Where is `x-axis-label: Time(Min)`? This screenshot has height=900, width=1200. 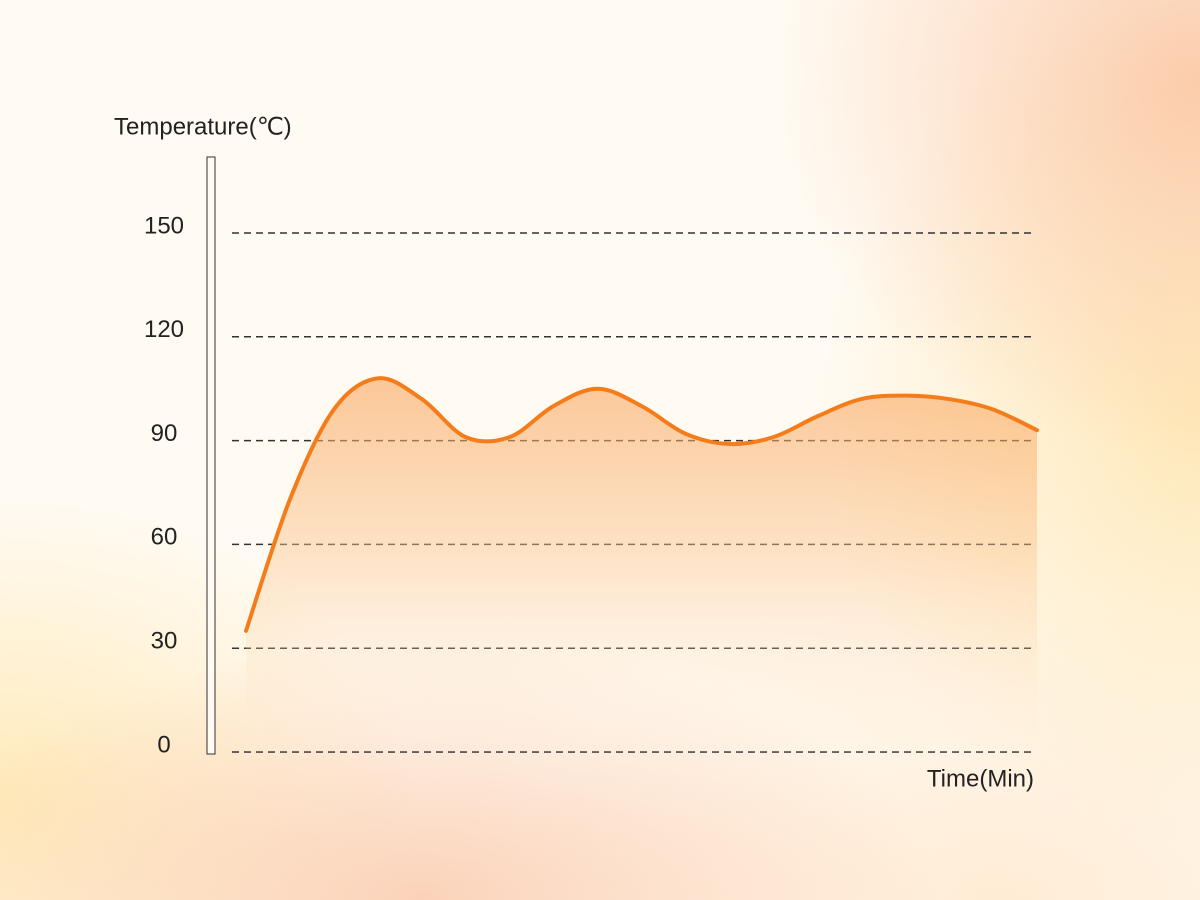
x-axis-label: Time(Min) is located at coordinates (980, 778).